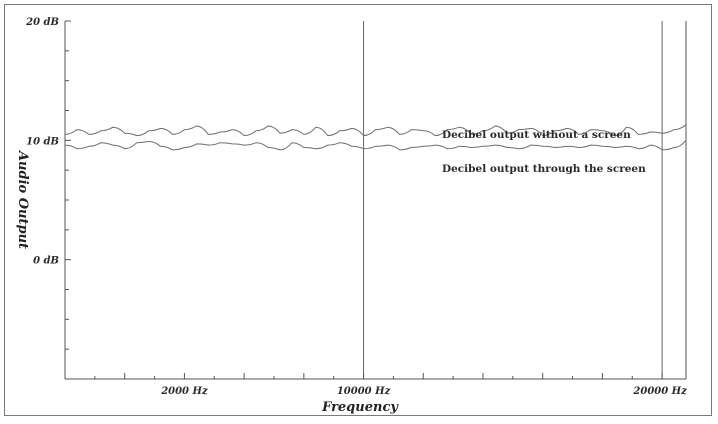 This screenshot has width=718, height=424. I want to click on y-tick-label: 20 dB, so click(42, 22).